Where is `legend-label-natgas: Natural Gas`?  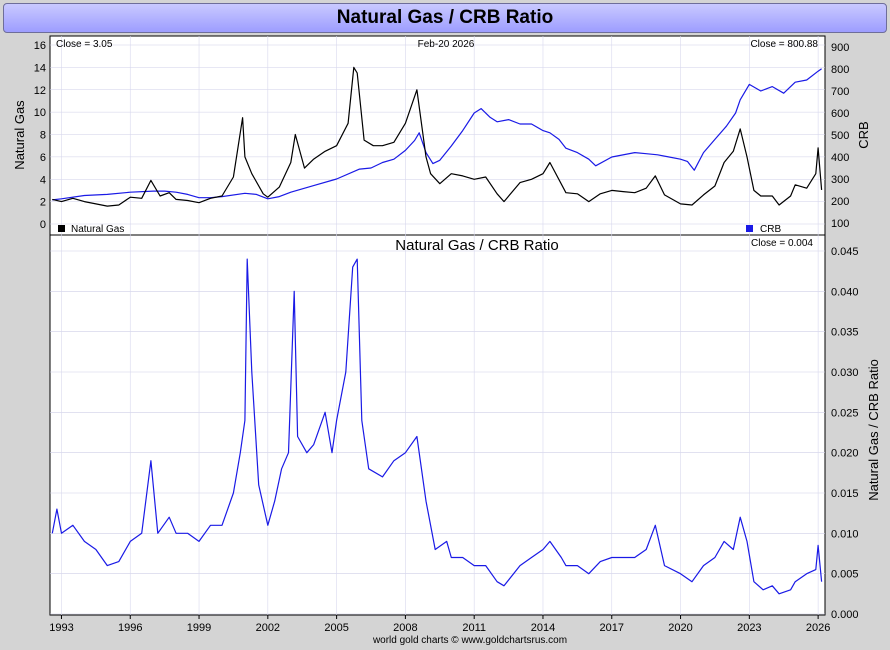 legend-label-natgas: Natural Gas is located at coordinates (97, 229).